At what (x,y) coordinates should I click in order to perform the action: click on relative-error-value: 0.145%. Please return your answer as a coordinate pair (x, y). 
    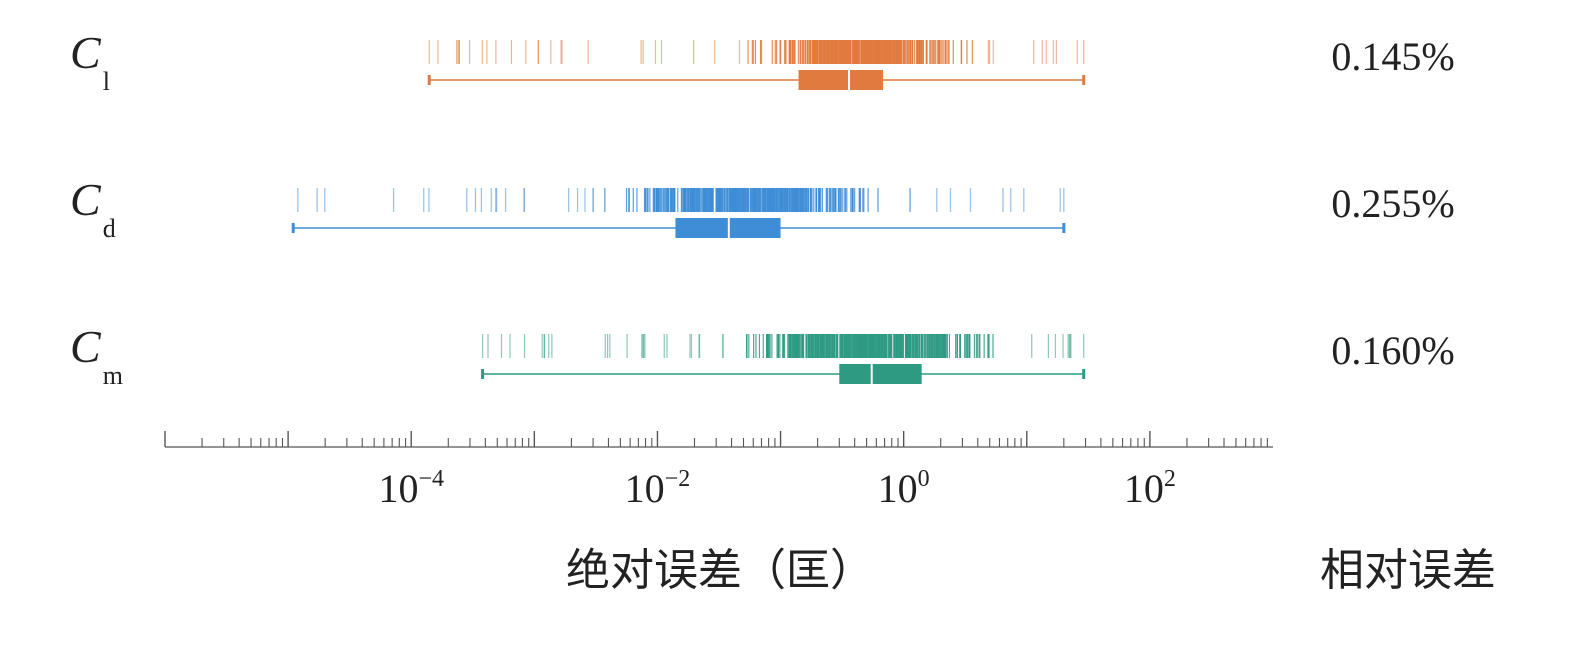
    Looking at the image, I should click on (1392, 56).